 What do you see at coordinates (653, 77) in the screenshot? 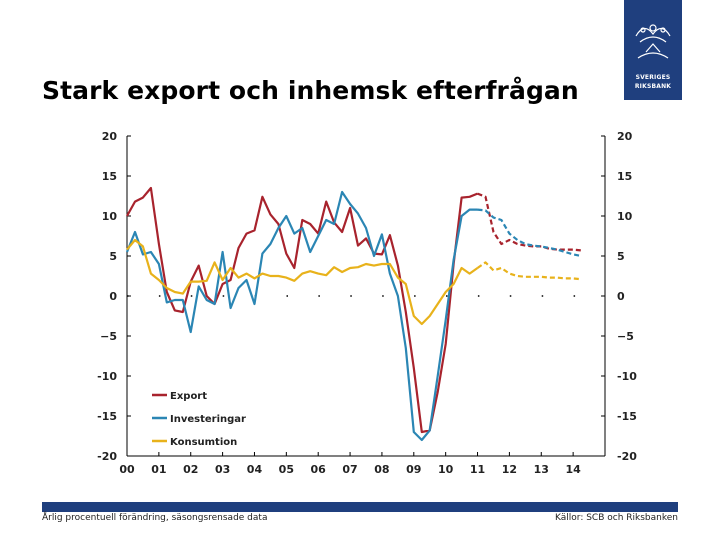
I see `logo-text-line1: SVERIGES` at bounding box center [653, 77].